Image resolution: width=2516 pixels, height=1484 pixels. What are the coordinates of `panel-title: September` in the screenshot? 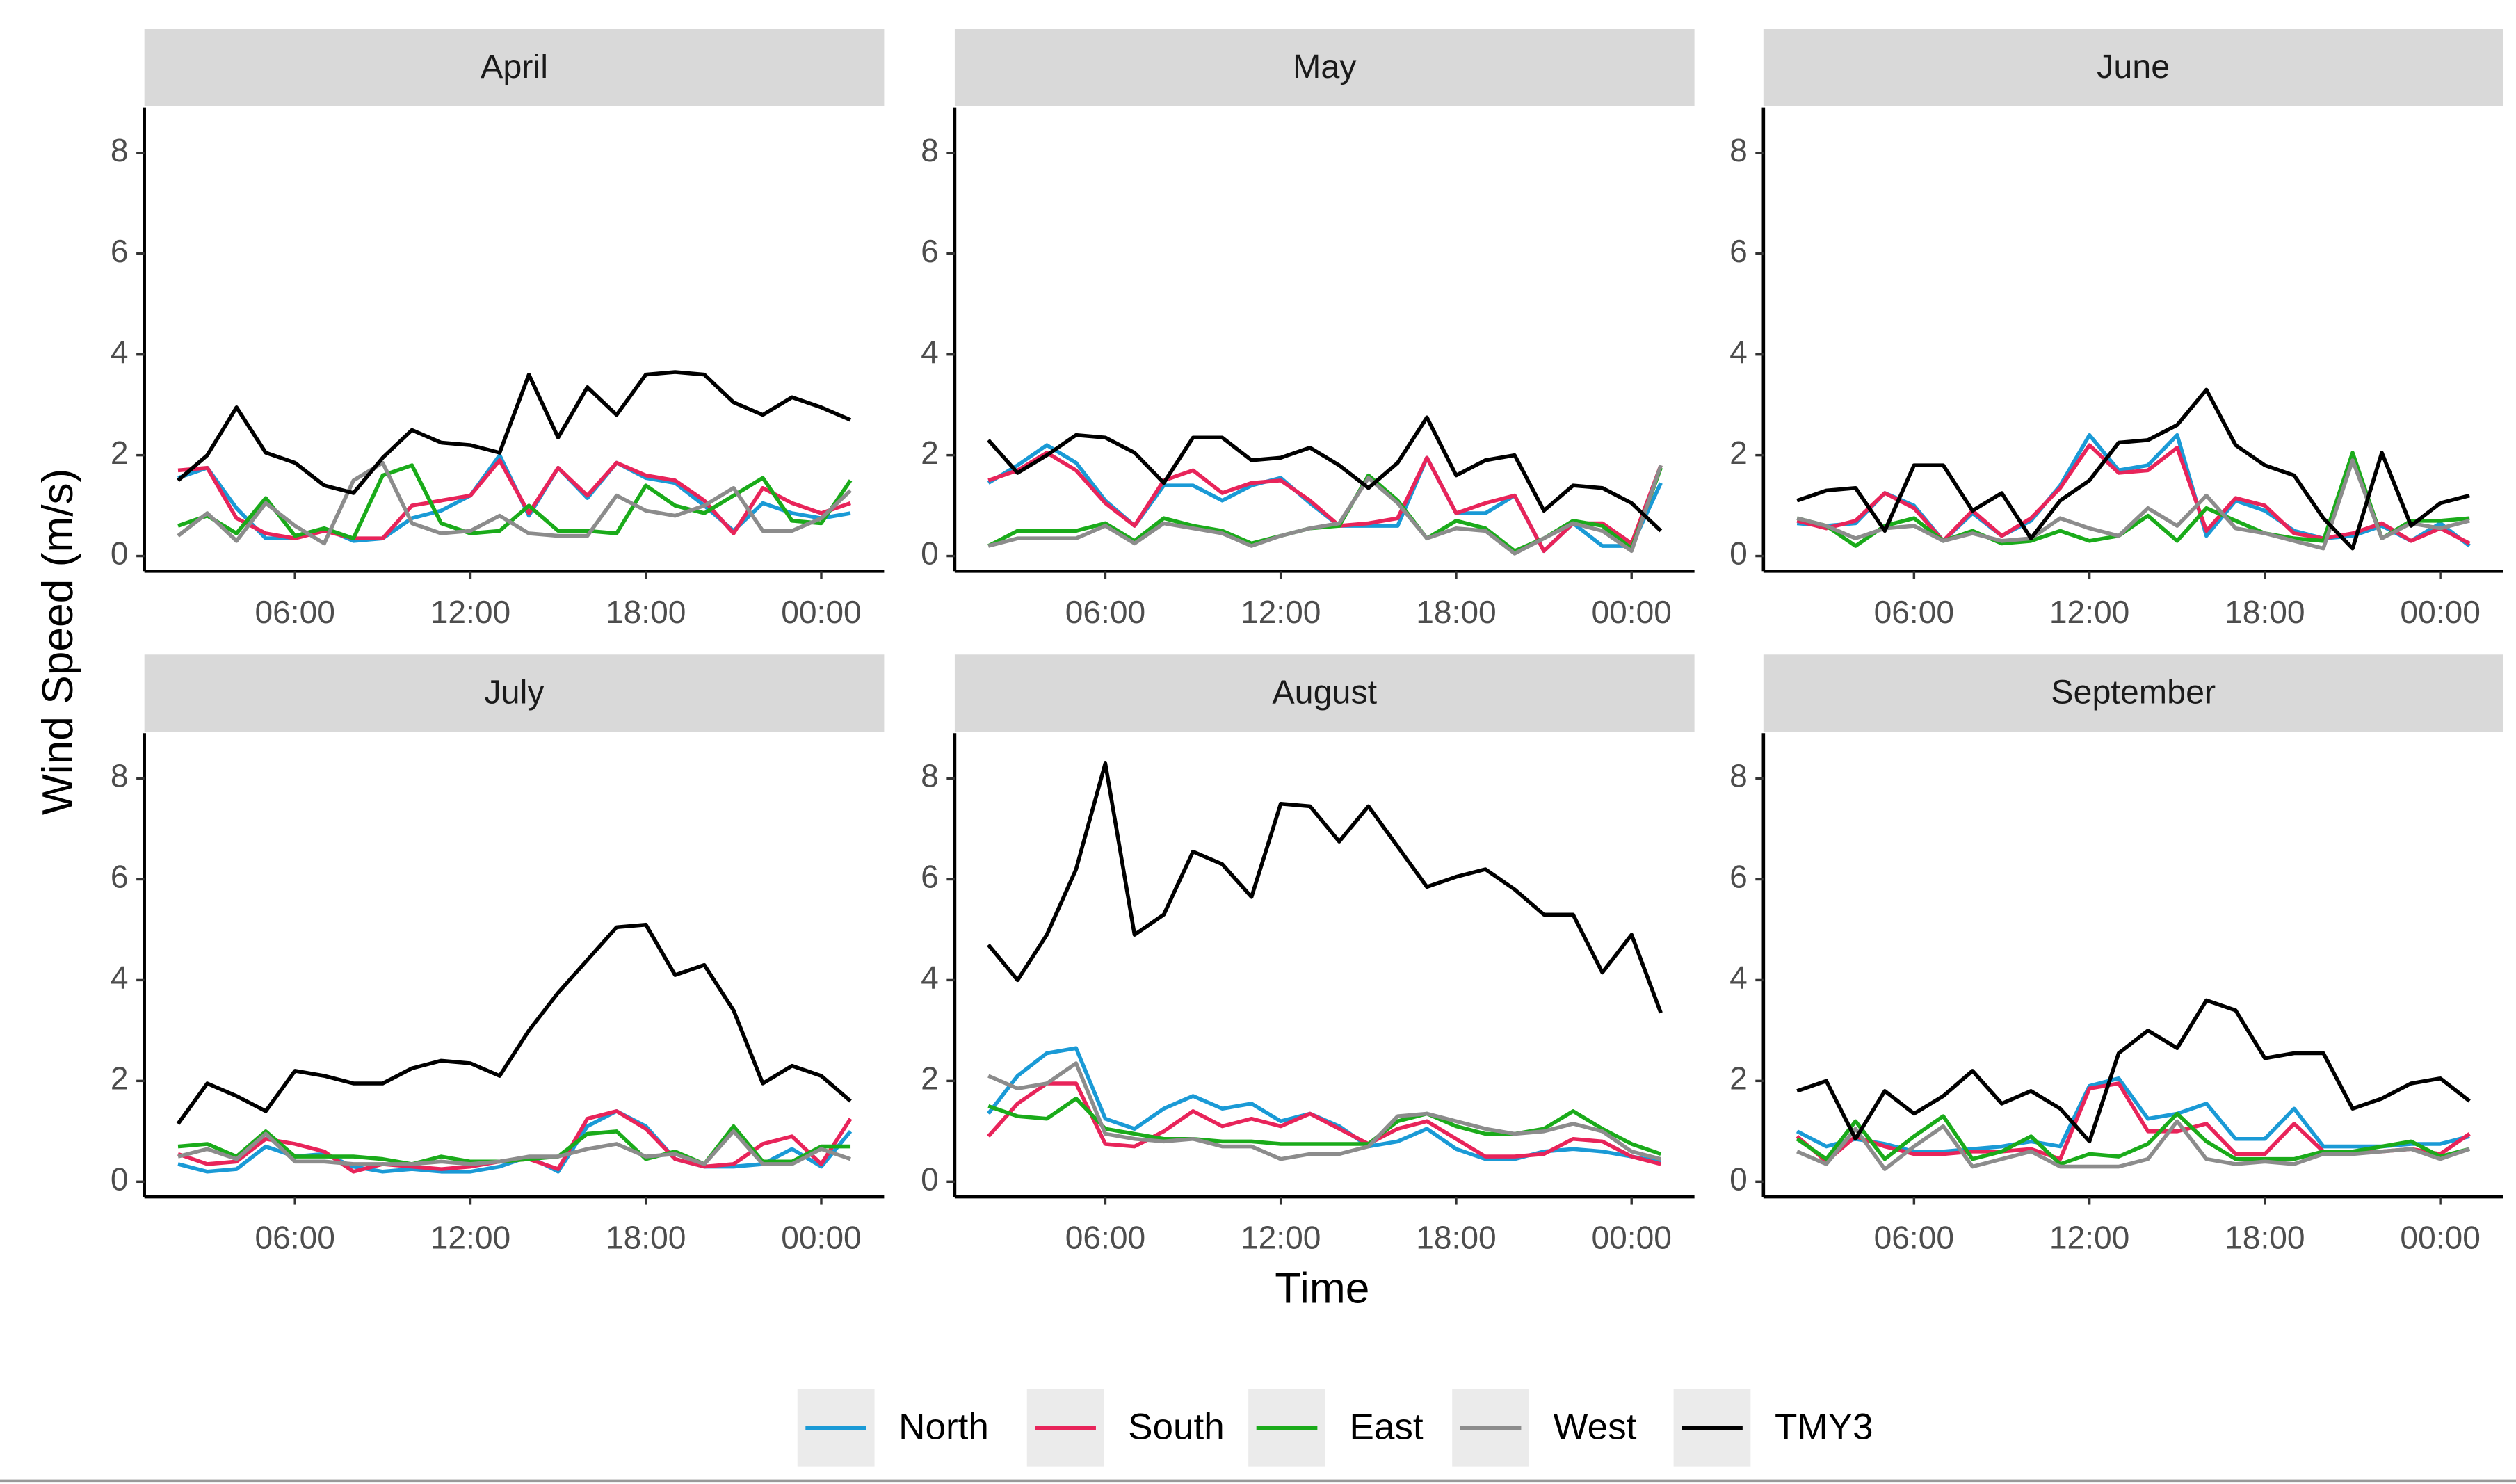 It's located at (2133, 692).